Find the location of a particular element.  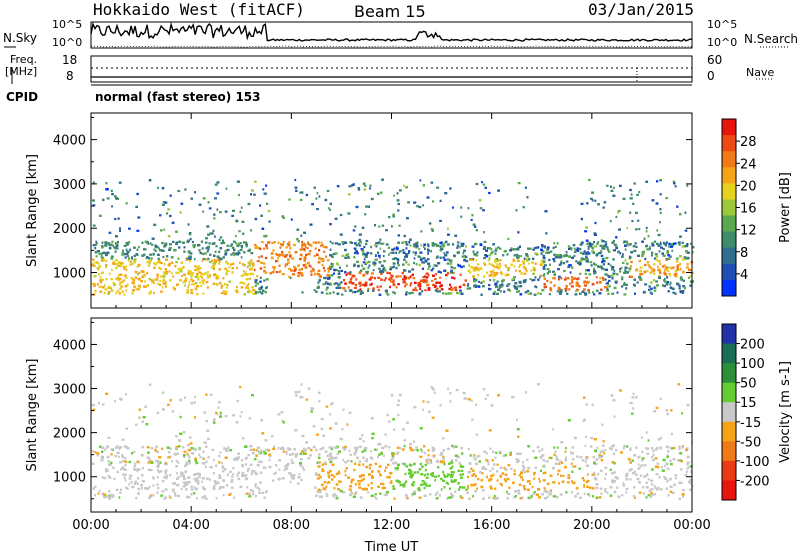

x-axis-label: Time UT is located at coordinates (391, 547).